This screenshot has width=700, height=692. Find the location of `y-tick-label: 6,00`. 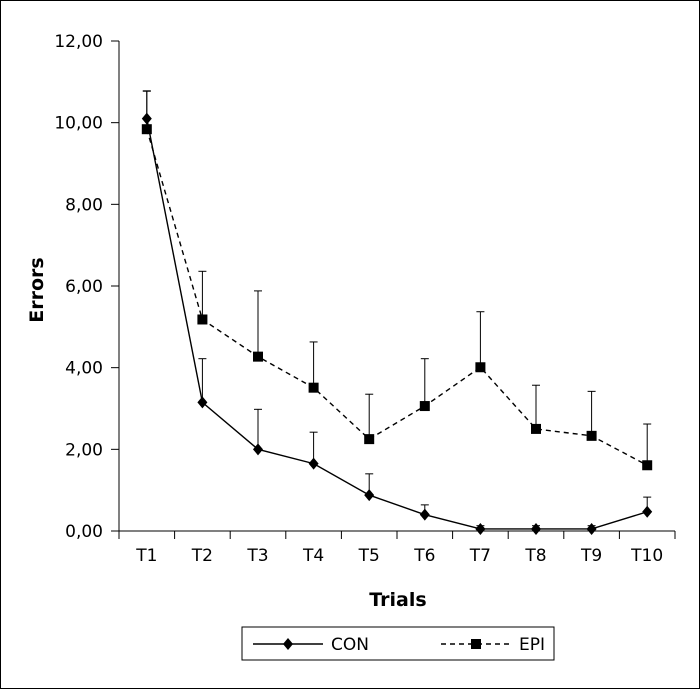

y-tick-label: 6,00 is located at coordinates (84, 287).